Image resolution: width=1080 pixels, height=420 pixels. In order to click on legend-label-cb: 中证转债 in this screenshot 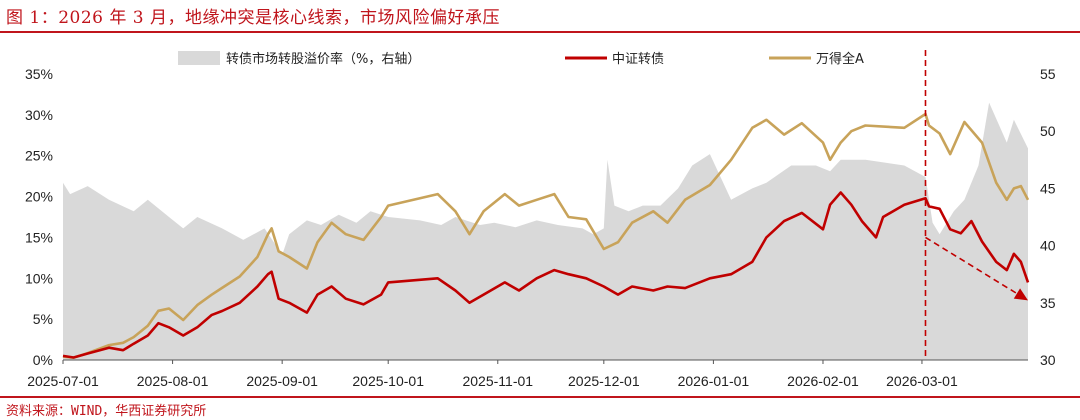, I will do `click(638, 59)`.